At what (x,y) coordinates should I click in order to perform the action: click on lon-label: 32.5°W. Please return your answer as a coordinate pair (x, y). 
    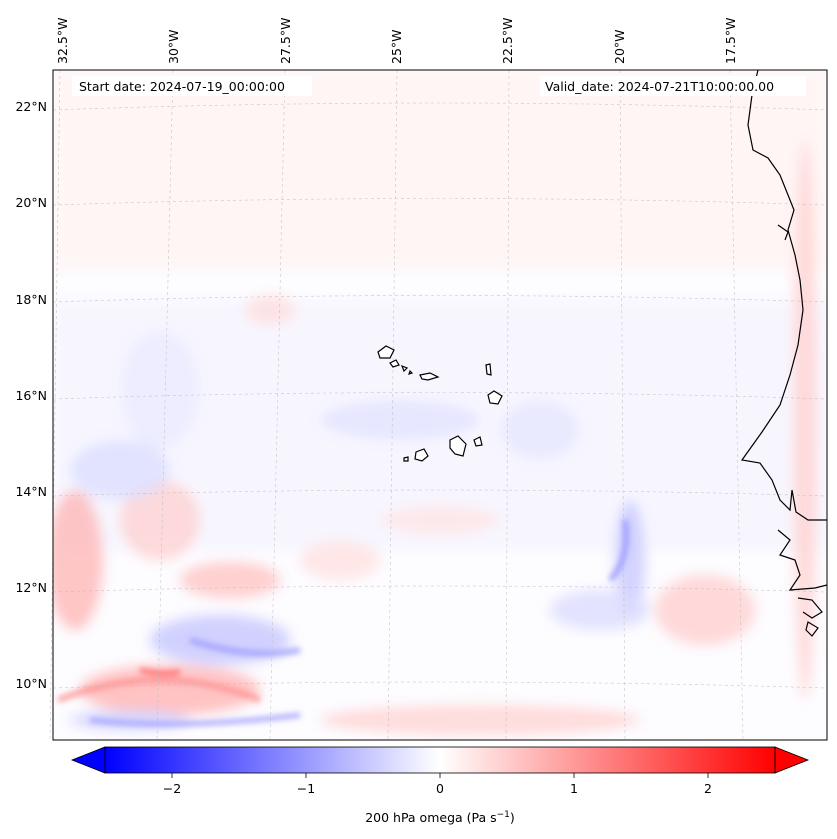
    Looking at the image, I should click on (62, 41).